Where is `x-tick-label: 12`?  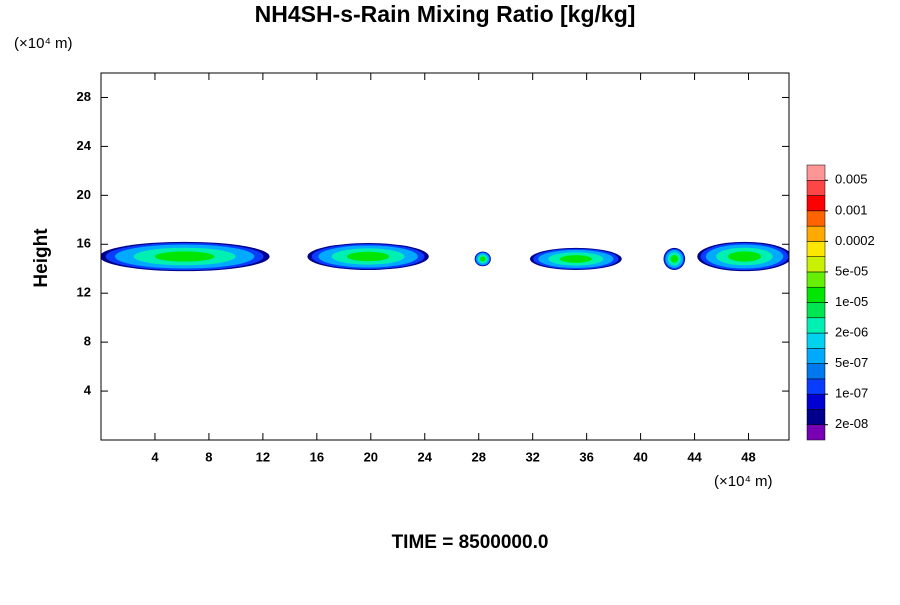 x-tick-label: 12 is located at coordinates (263, 456).